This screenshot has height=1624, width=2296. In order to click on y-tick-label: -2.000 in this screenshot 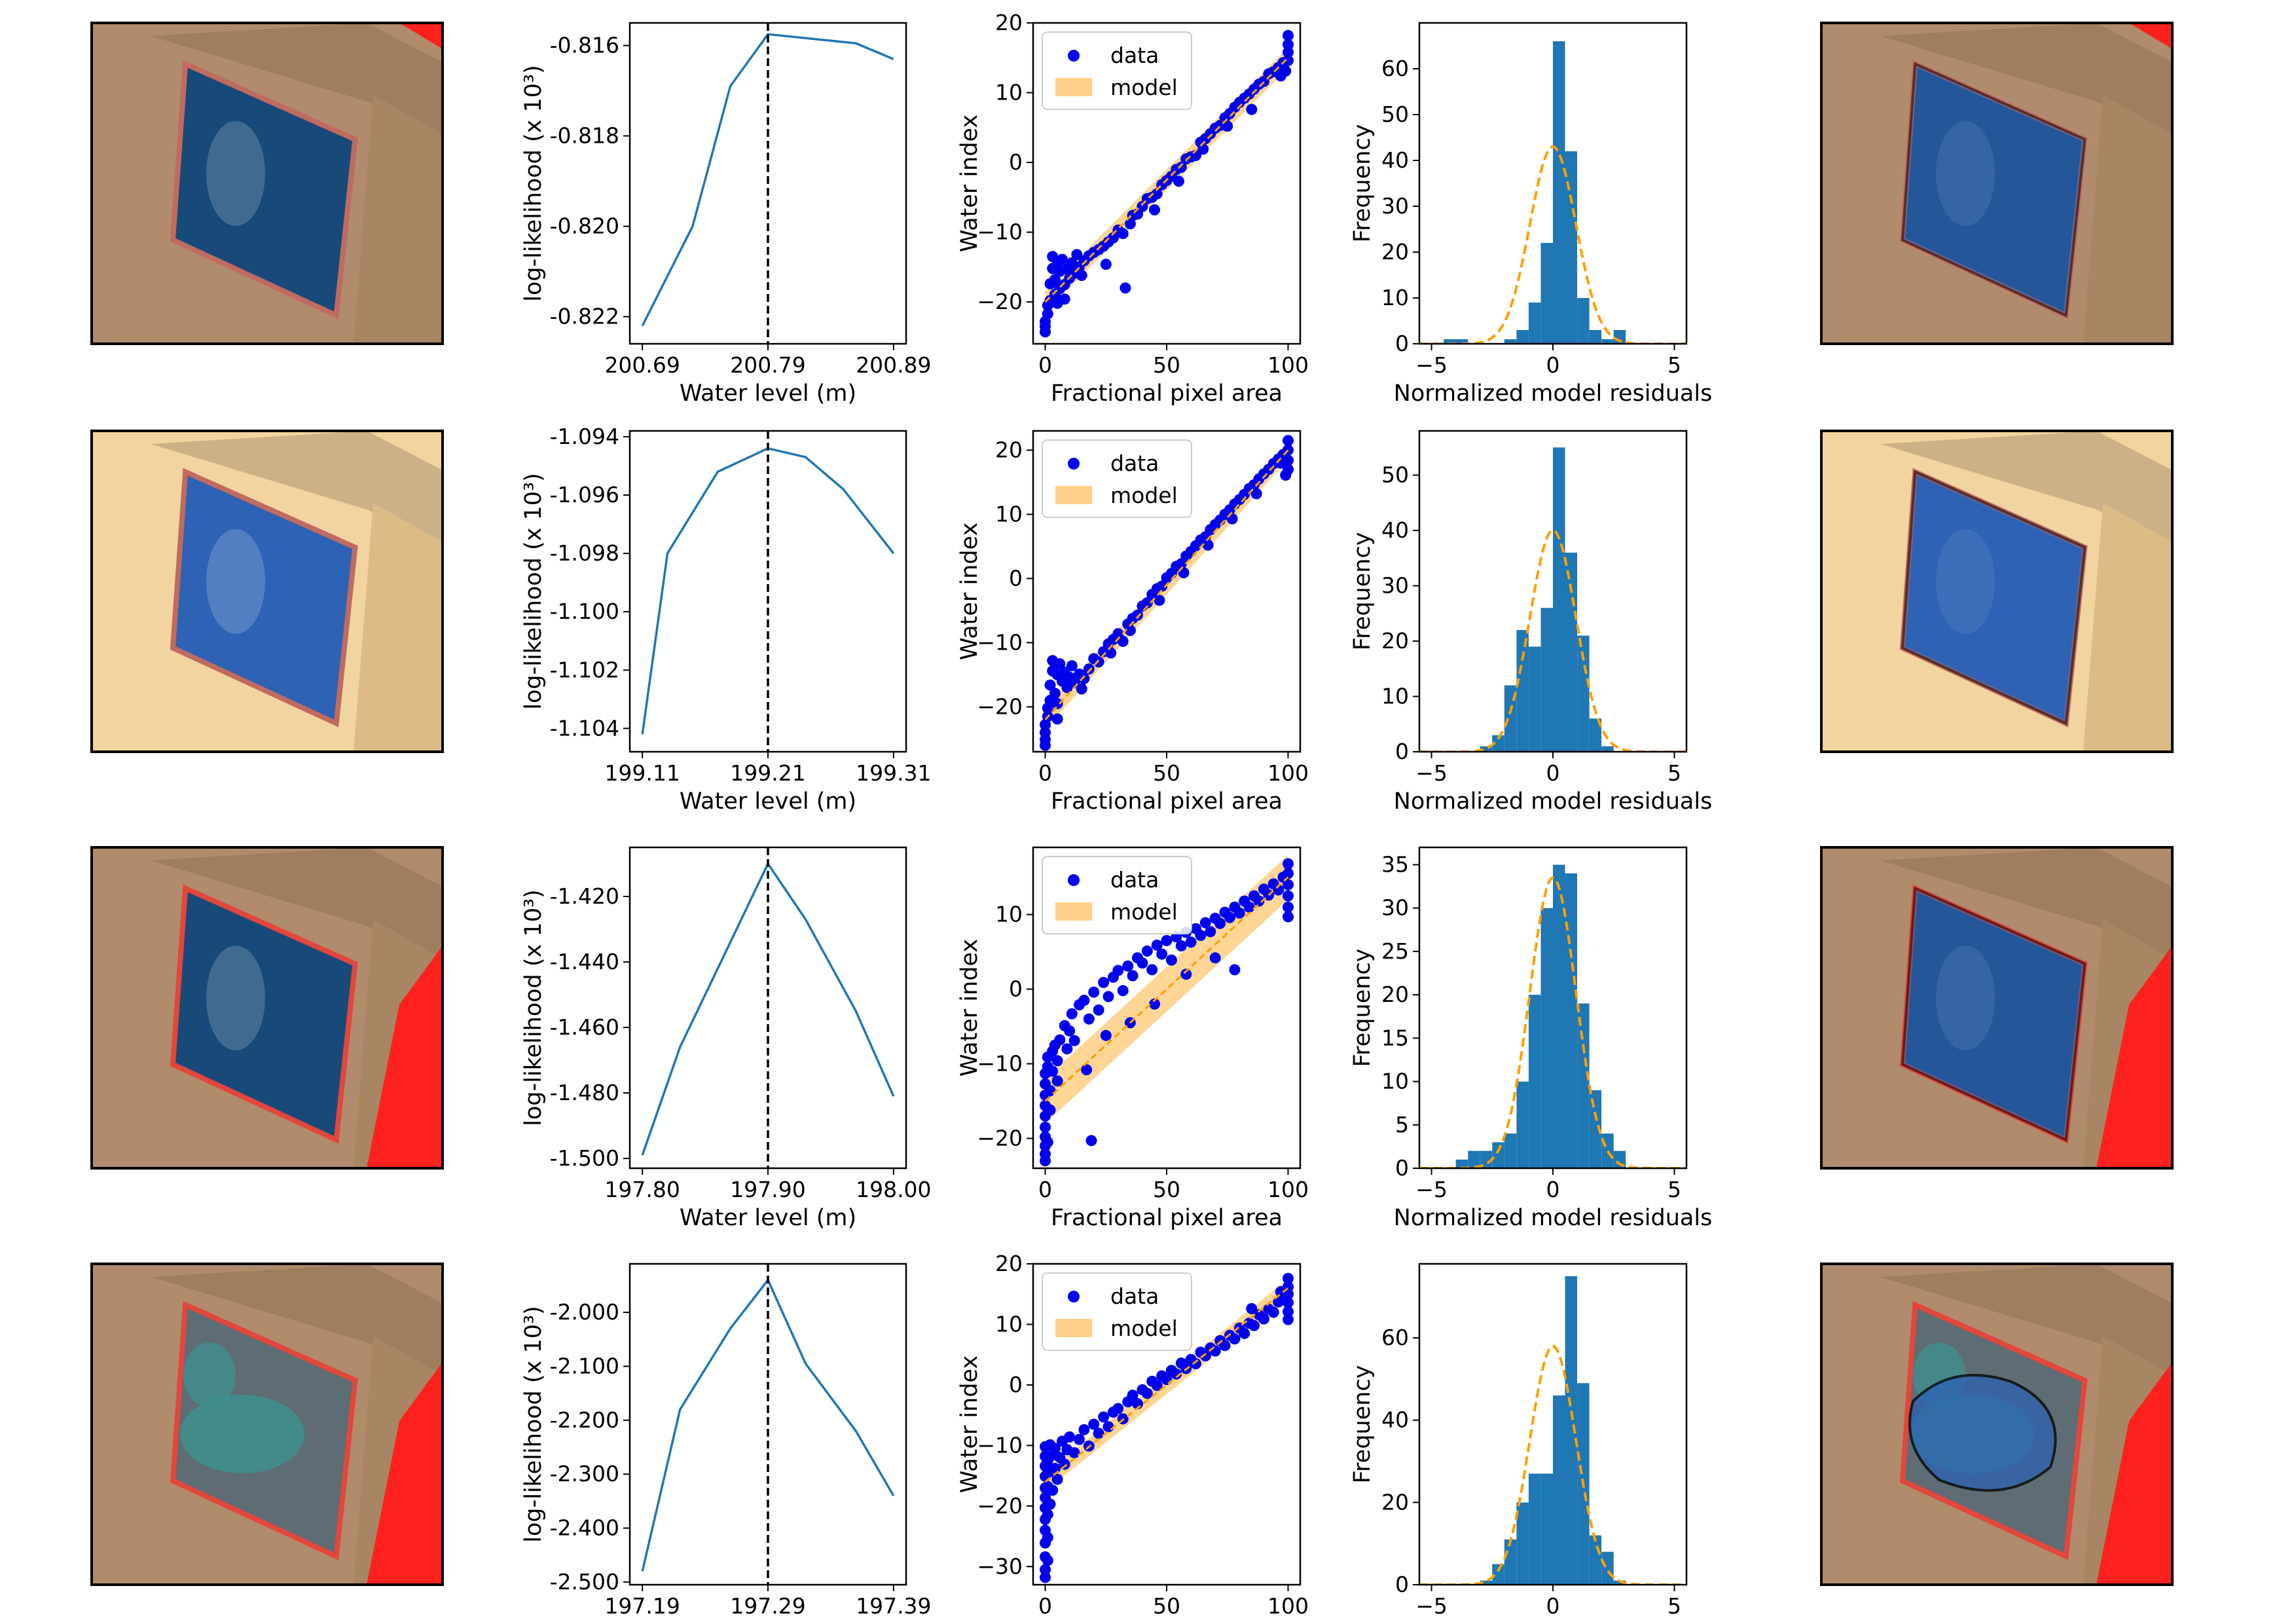, I will do `click(584, 1312)`.